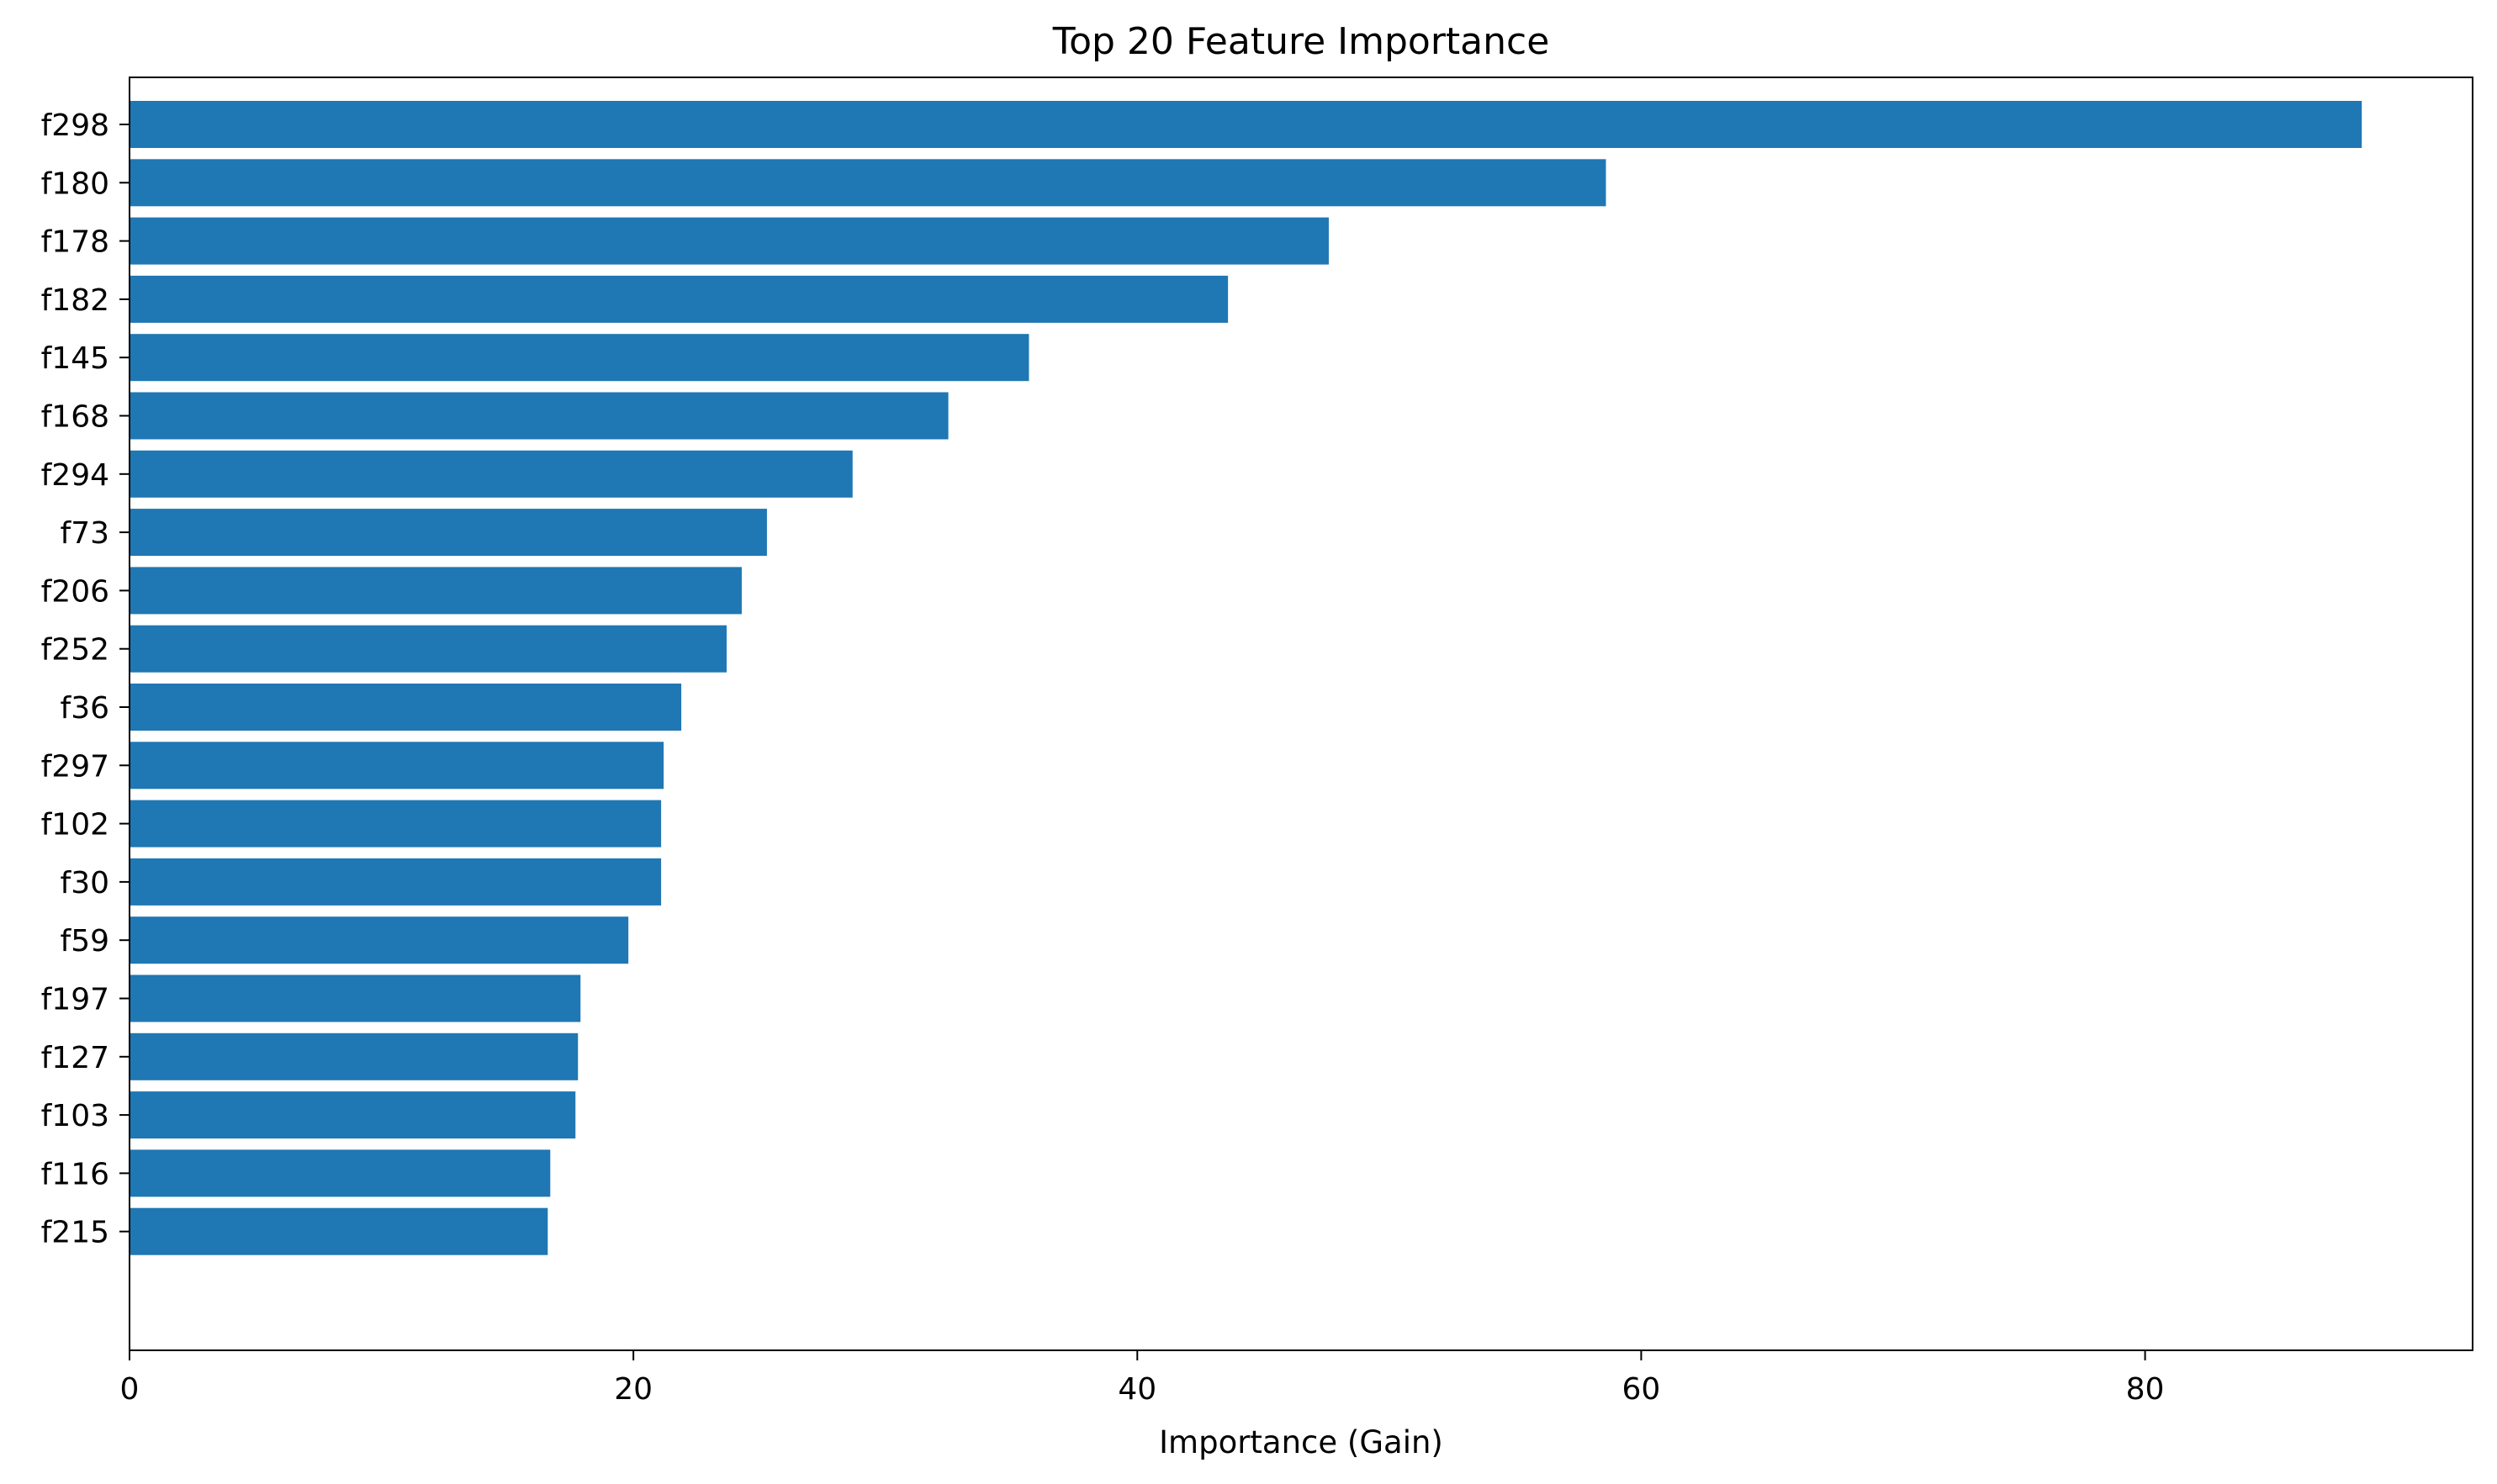  Describe the element at coordinates (436, 591) in the screenshot. I see `bar-f206` at that location.